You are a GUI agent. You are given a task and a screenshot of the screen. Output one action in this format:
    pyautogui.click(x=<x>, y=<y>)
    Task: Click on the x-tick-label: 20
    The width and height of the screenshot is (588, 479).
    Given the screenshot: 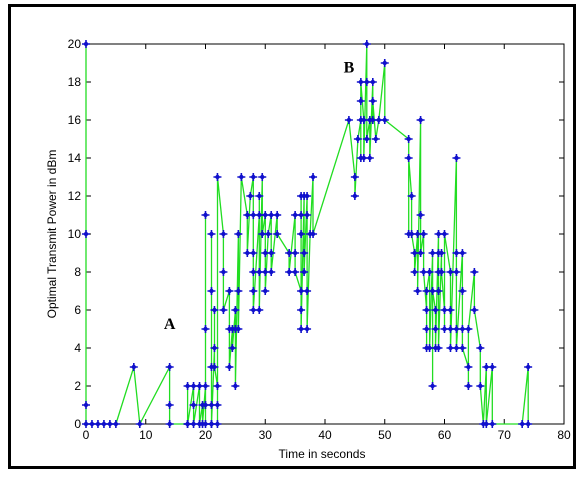 What is the action you would take?
    pyautogui.click(x=206, y=435)
    